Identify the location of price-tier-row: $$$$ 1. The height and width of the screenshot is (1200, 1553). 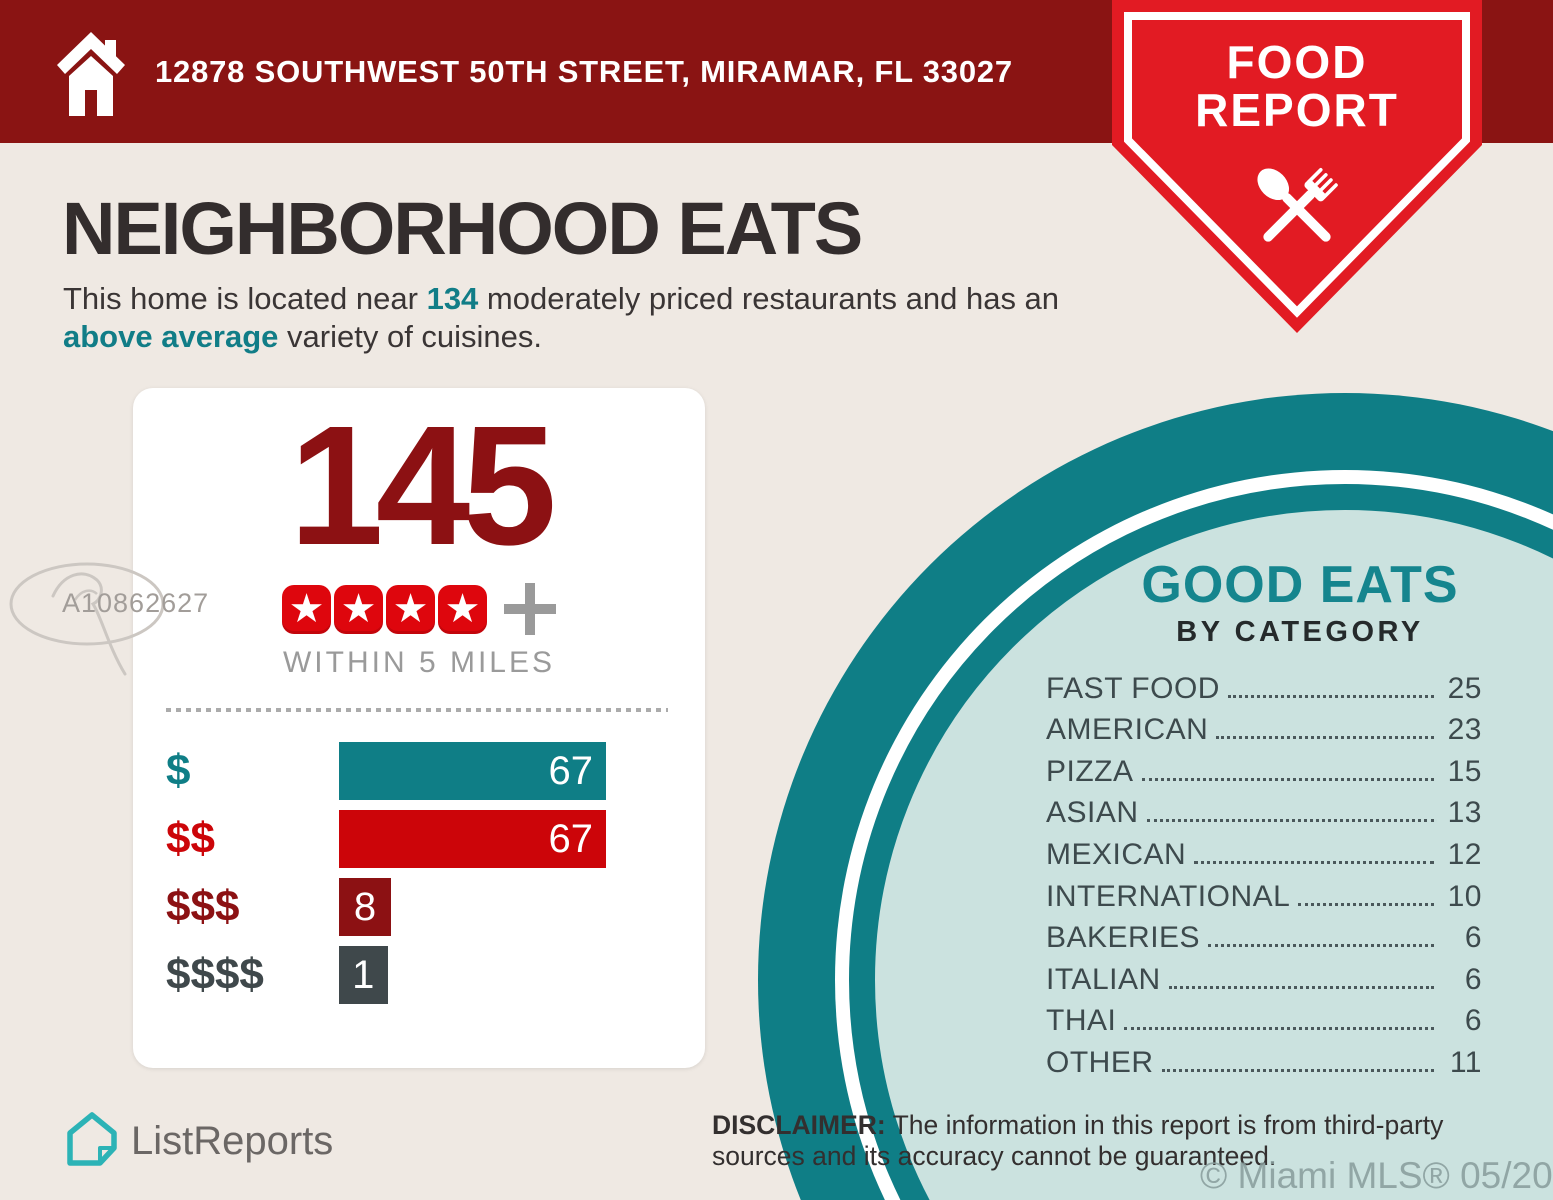
(419, 975).